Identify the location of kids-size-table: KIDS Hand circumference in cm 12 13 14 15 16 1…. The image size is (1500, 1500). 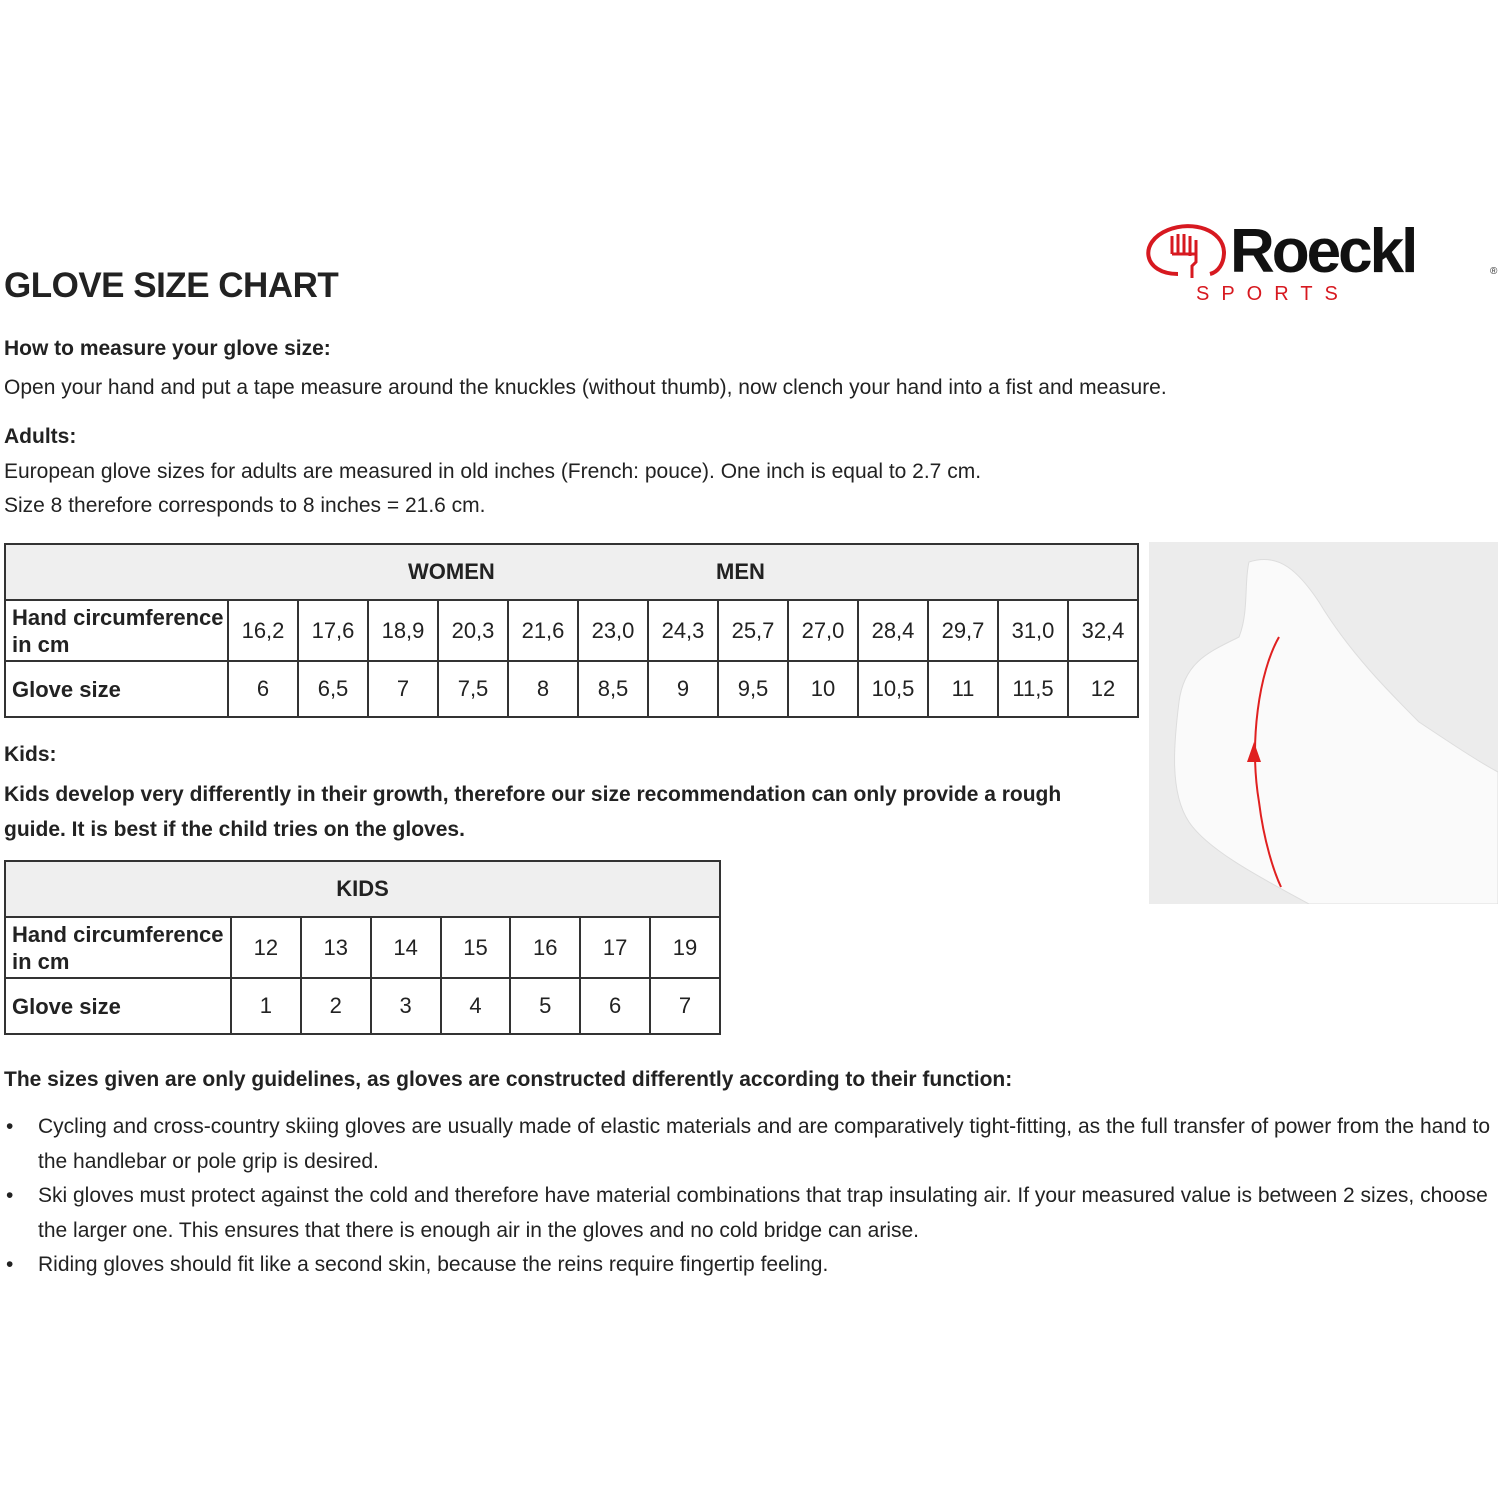
(362, 947).